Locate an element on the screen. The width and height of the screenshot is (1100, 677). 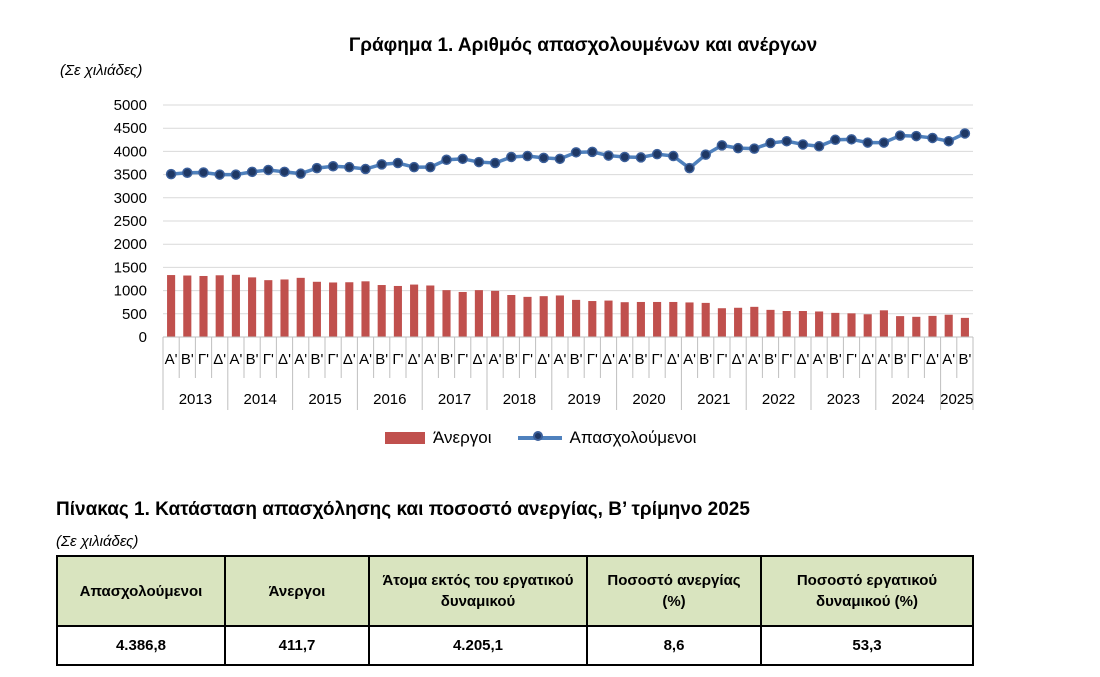
header-unemployment-rate: Ποσοστό ανεργίας (%) is located at coordinates (674, 591).